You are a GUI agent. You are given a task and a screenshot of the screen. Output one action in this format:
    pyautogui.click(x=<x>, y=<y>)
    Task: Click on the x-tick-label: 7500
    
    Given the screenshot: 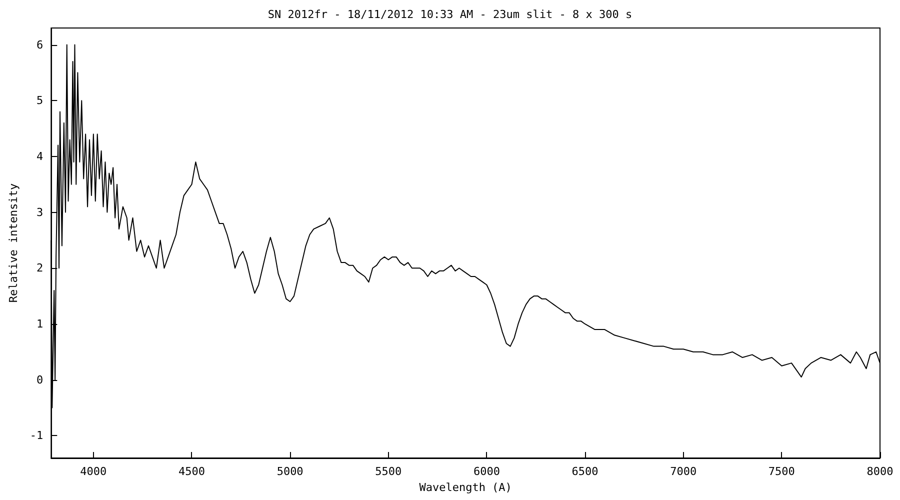 What is the action you would take?
    pyautogui.click(x=781, y=471)
    